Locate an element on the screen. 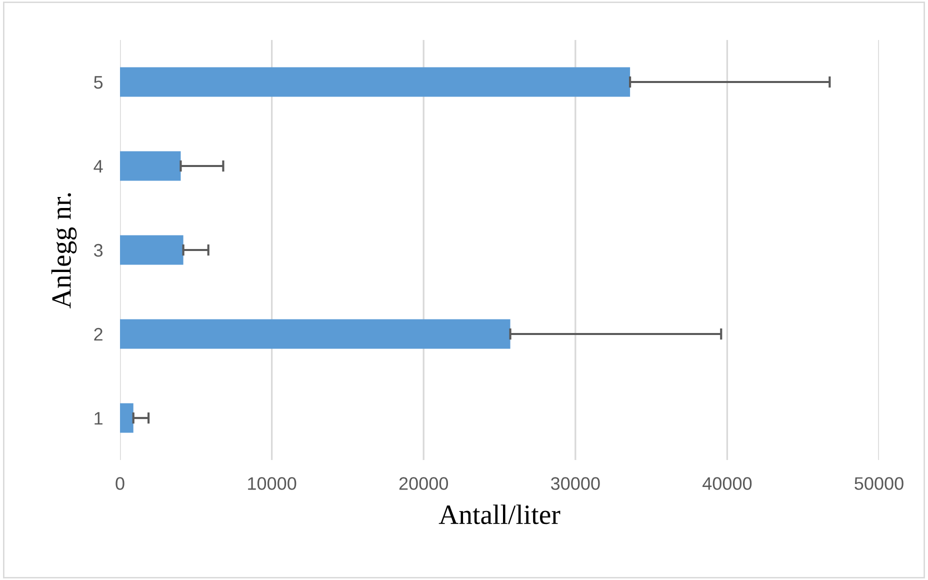 The height and width of the screenshot is (580, 928). y-tick-label: 1 is located at coordinates (98, 418).